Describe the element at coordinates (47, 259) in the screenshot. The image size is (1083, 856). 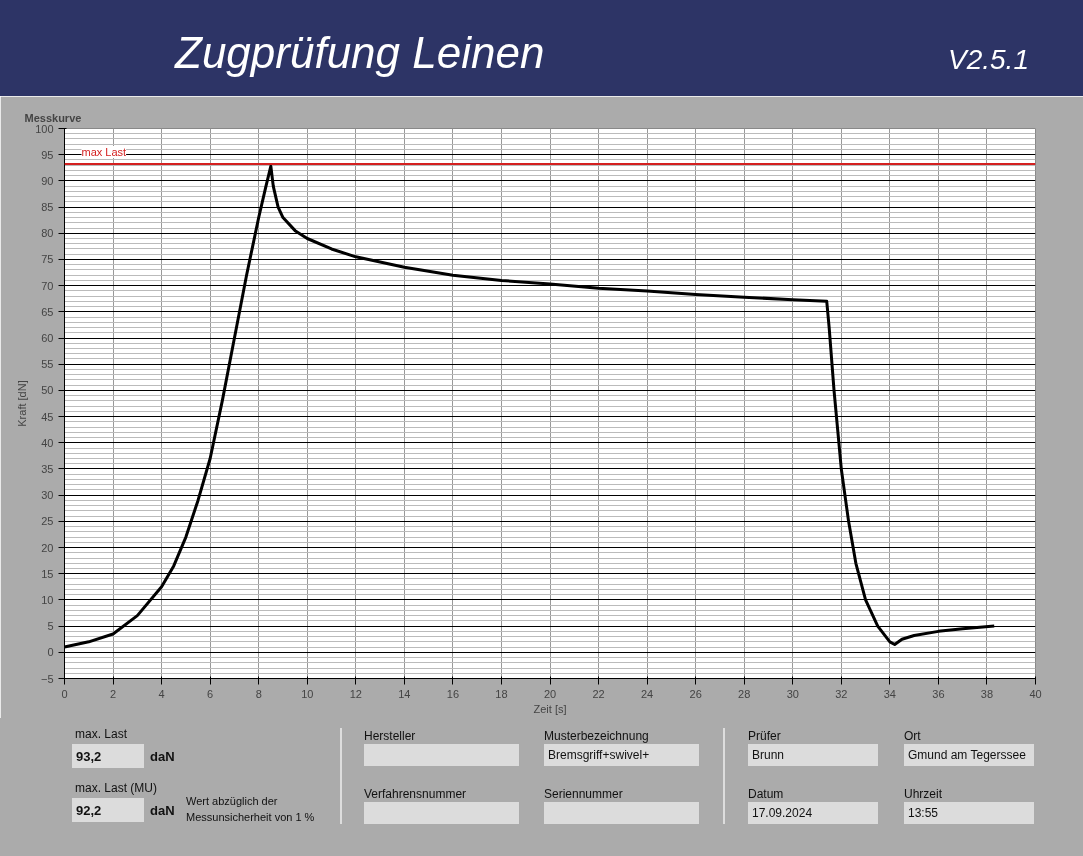
I see `y-tick-label: 75` at that location.